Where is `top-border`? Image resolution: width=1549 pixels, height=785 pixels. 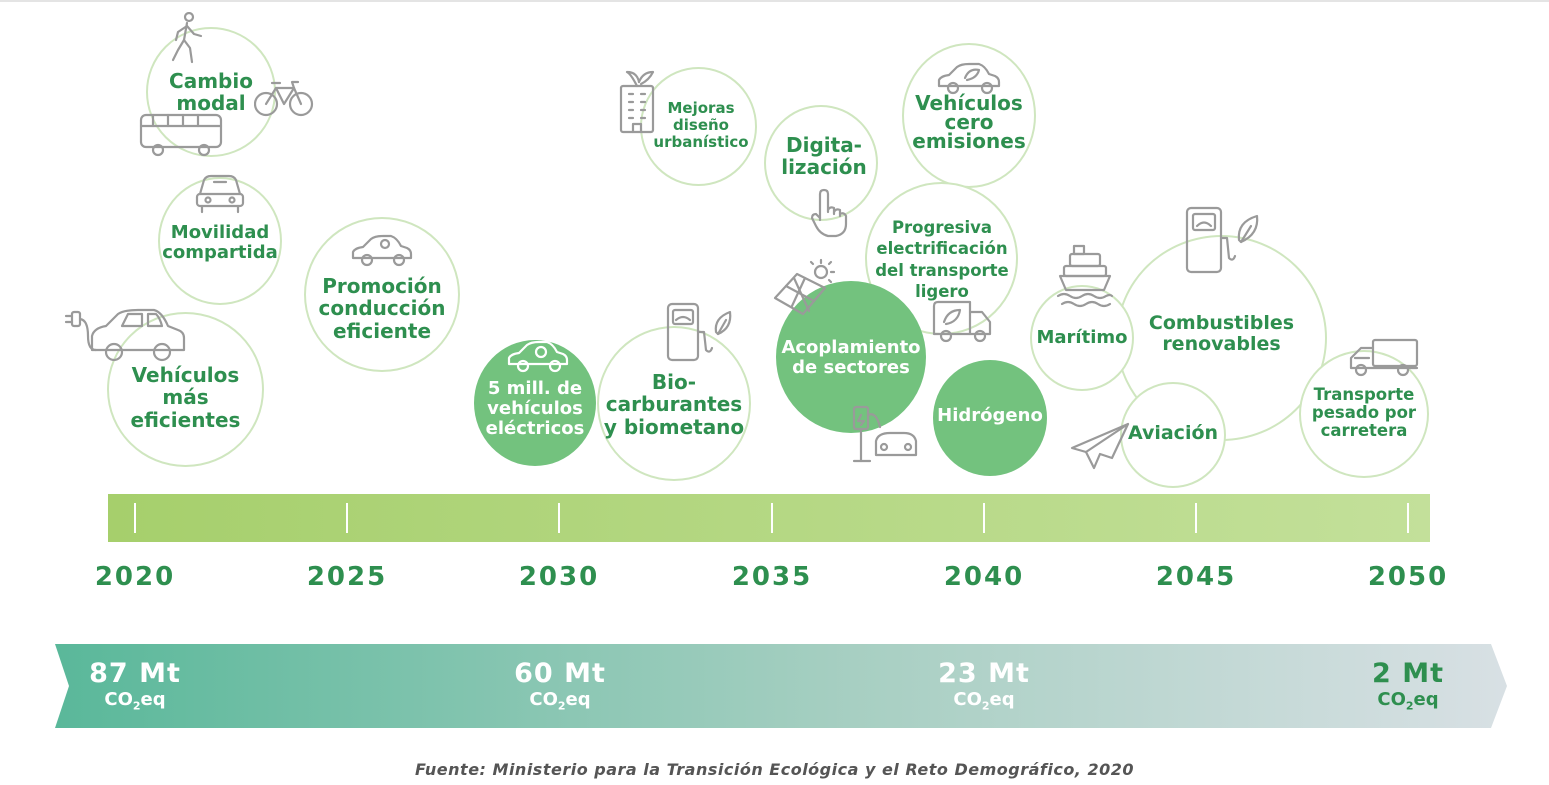
top-border is located at coordinates (774, 1).